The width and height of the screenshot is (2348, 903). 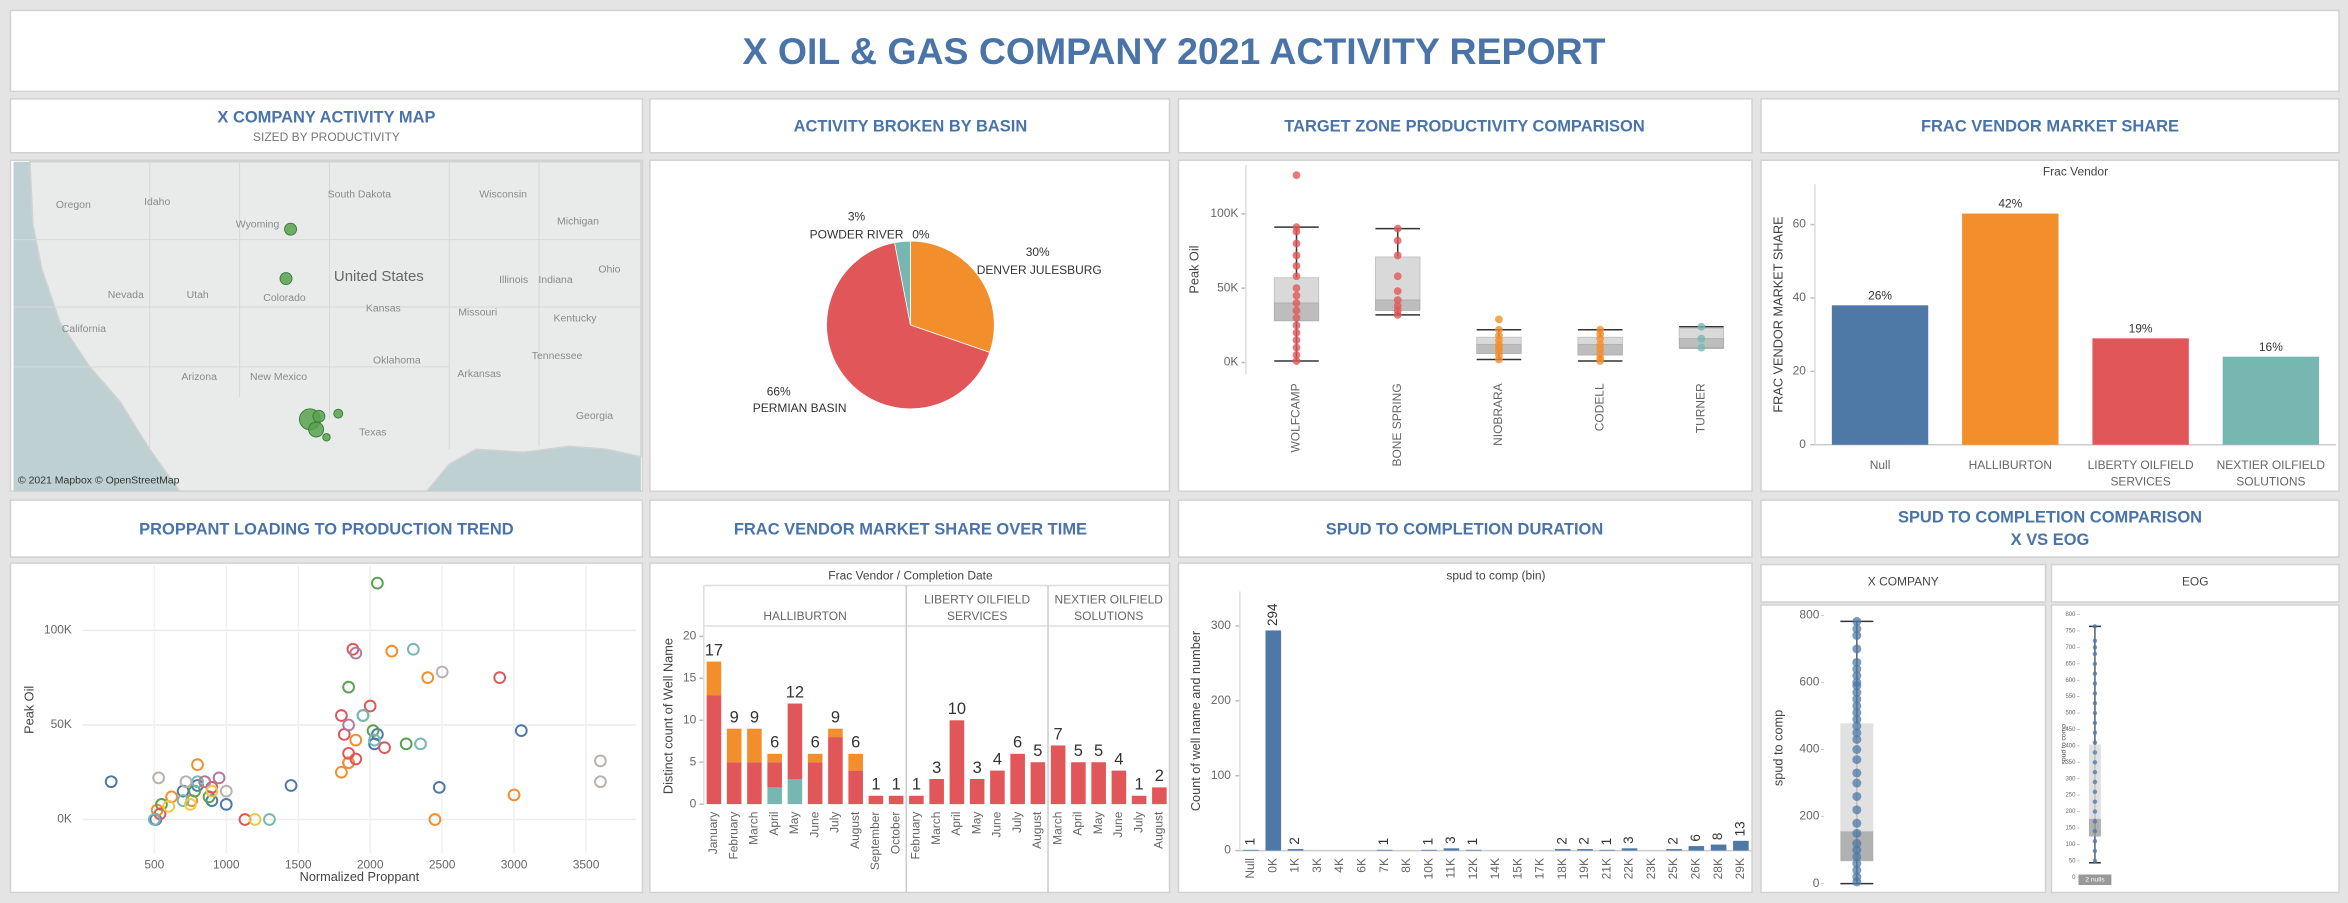 What do you see at coordinates (1039, 270) in the screenshot?
I see `pie-category-label: DENVER JULESBURG` at bounding box center [1039, 270].